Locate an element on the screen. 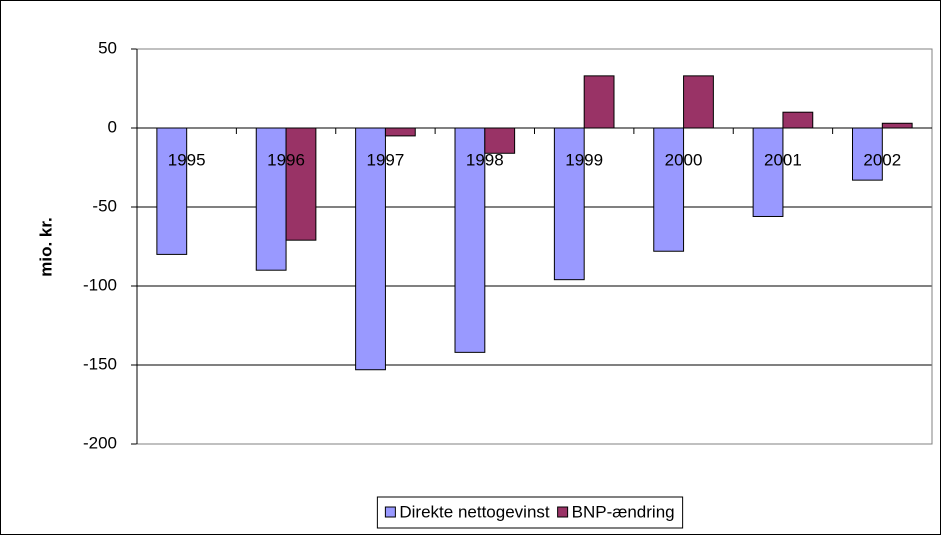 This screenshot has height=536, width=942. x-tick-label: 2001 is located at coordinates (783, 159).